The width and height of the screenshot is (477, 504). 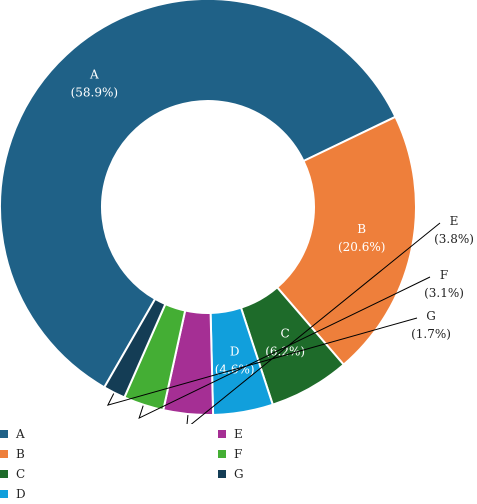 What do you see at coordinates (20, 454) in the screenshot?
I see `legend-label-b: B` at bounding box center [20, 454].